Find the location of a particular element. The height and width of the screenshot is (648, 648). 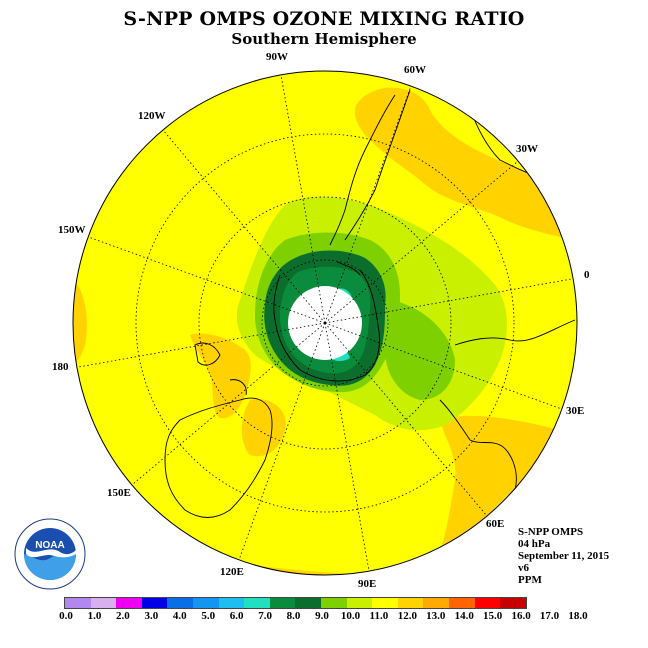

figure-subtitle: Southern Hemisphere is located at coordinates (324, 39).